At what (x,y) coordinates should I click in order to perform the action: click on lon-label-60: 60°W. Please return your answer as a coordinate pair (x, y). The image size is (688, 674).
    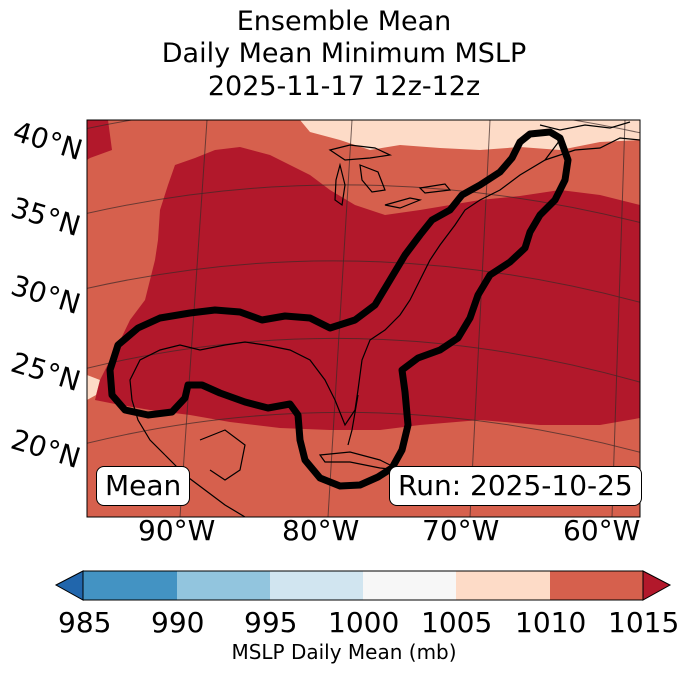
    Looking at the image, I should click on (602, 530).